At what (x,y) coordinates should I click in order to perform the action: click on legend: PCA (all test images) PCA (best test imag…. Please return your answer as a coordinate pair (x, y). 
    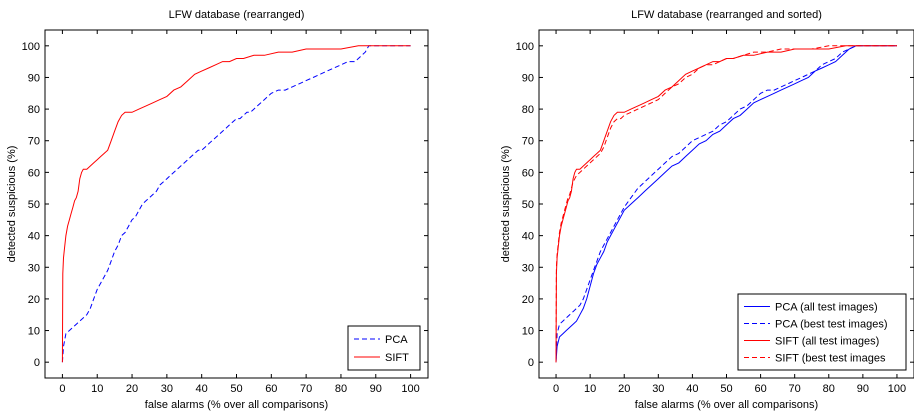
    Looking at the image, I should click on (822, 332).